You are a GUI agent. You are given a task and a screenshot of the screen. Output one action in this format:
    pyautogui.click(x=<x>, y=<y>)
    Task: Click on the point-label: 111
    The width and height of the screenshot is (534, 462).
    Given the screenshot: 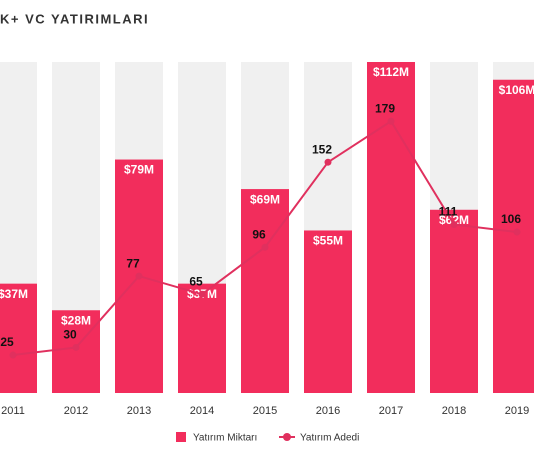 What is the action you would take?
    pyautogui.click(x=448, y=212)
    